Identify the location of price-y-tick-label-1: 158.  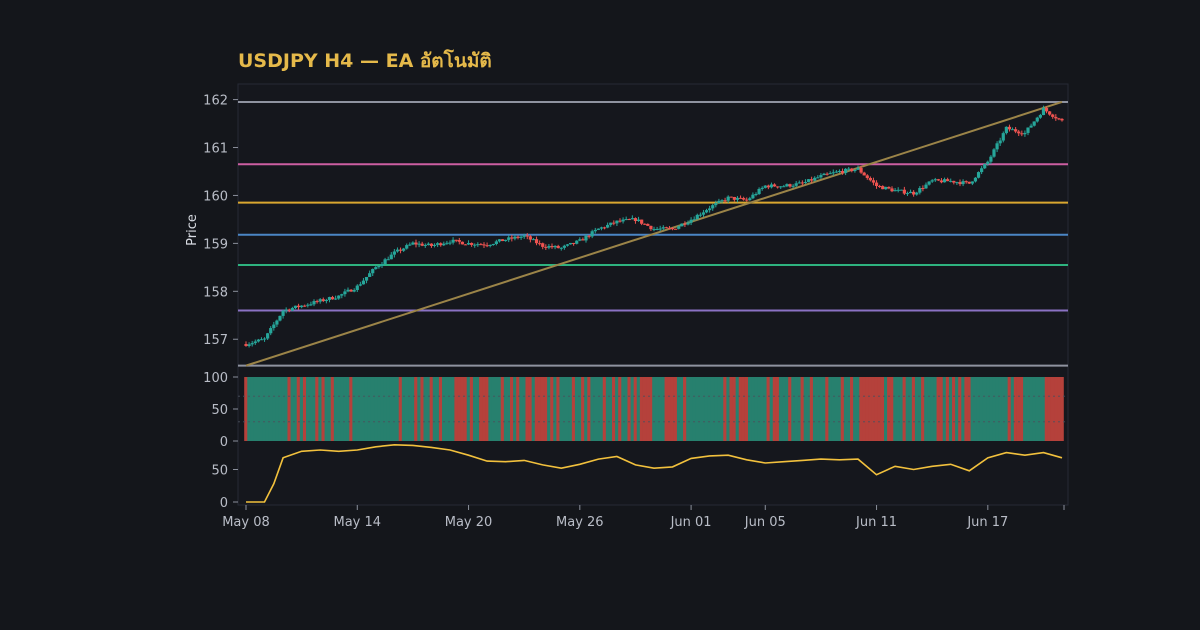
(215, 292).